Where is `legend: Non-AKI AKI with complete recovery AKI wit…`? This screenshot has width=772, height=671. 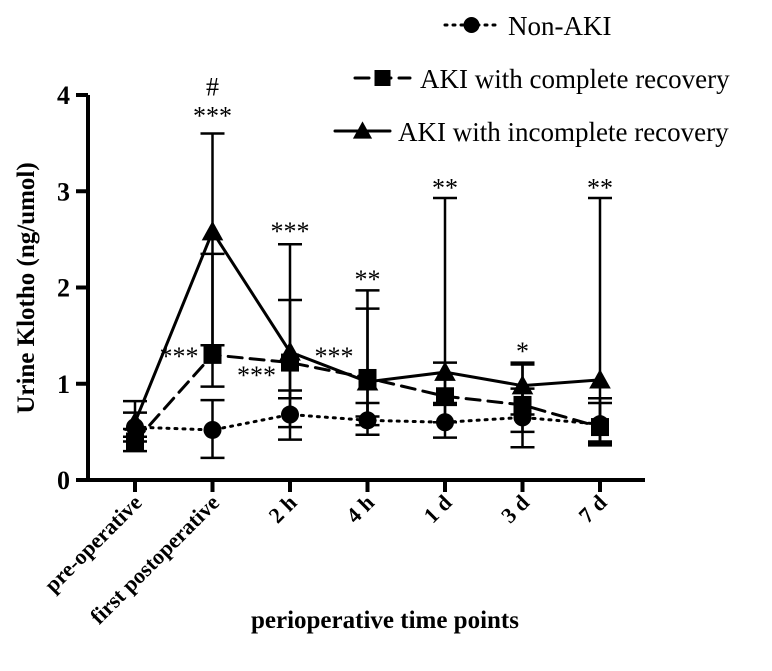 legend: Non-AKI AKI with complete recovery AKI wit… is located at coordinates (531, 79).